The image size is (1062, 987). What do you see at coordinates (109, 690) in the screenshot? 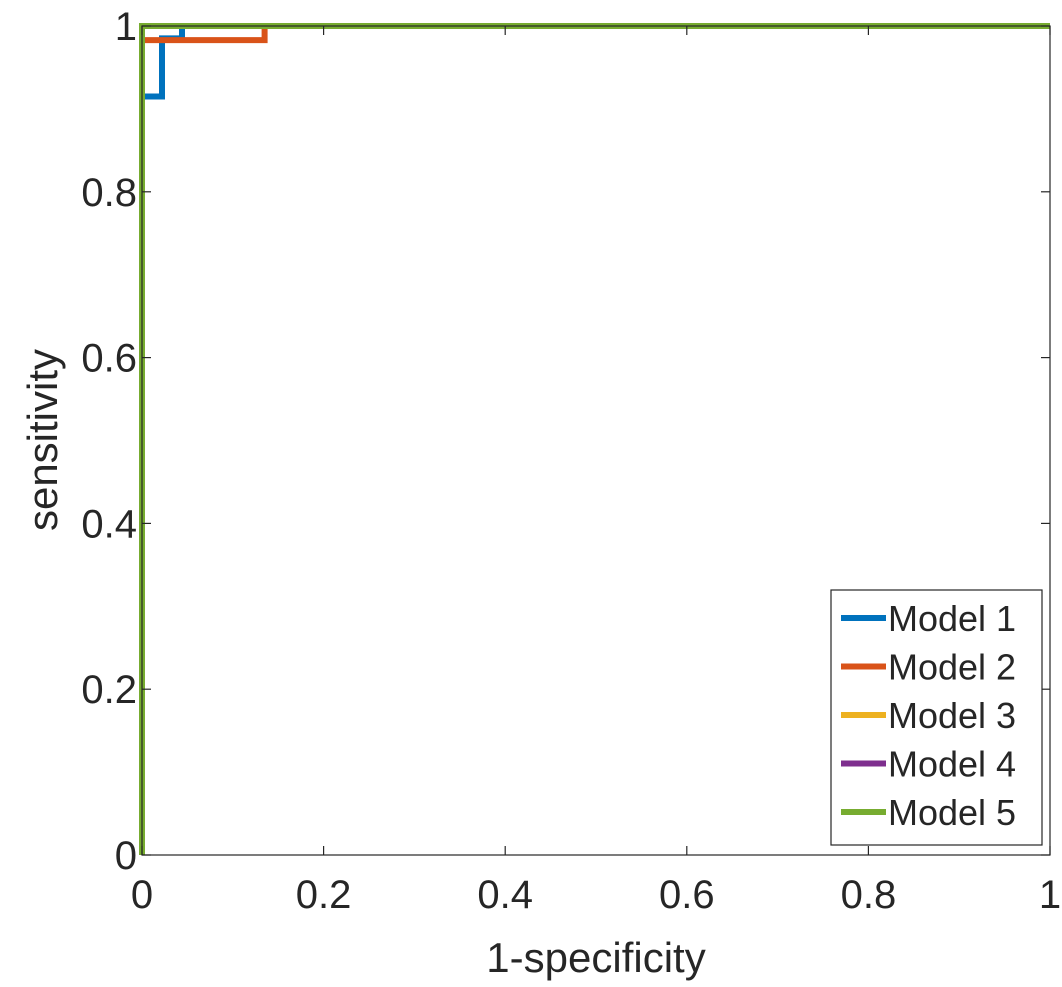
I see `y-tick-label: 0.2` at bounding box center [109, 690].